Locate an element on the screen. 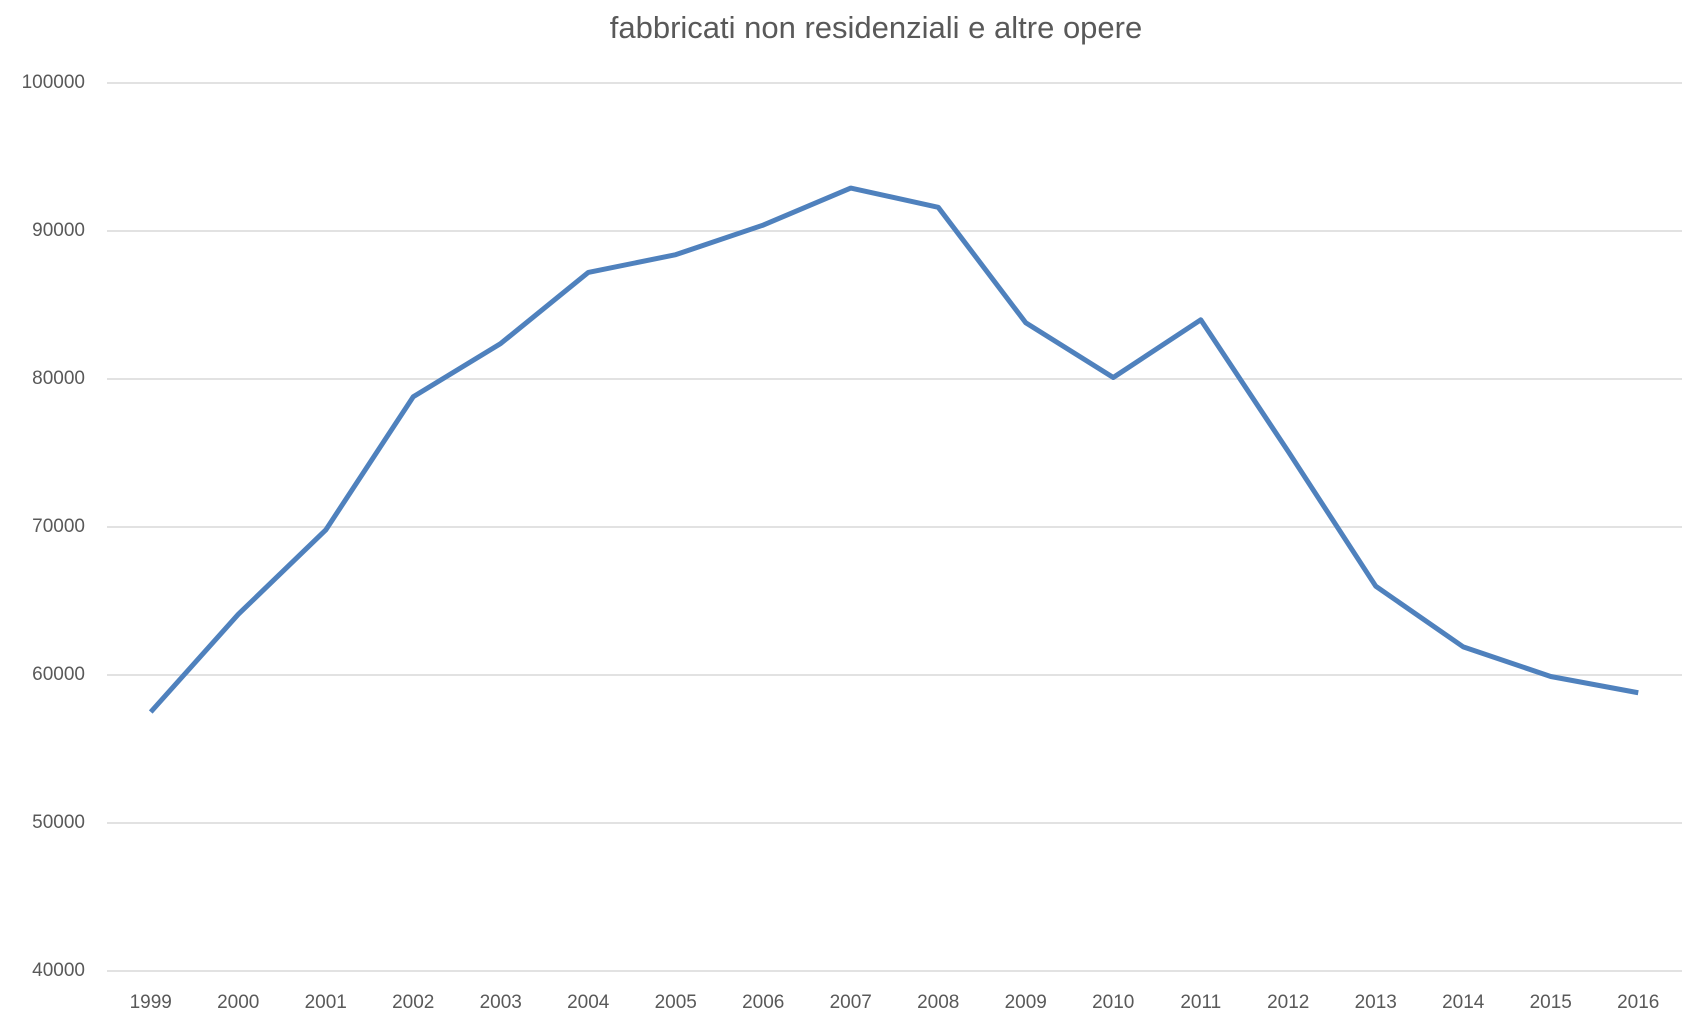 The width and height of the screenshot is (1682, 1014). y-tick-label: 100000 is located at coordinates (53, 82).